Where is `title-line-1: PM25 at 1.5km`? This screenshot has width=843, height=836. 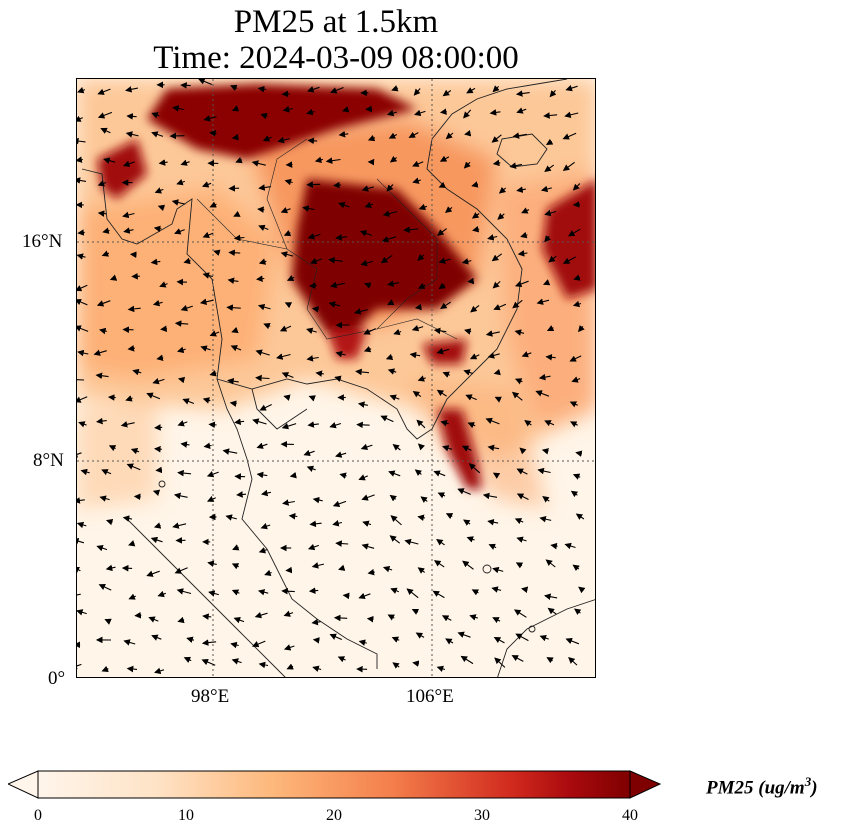 title-line-1: PM25 at 1.5km is located at coordinates (336, 22).